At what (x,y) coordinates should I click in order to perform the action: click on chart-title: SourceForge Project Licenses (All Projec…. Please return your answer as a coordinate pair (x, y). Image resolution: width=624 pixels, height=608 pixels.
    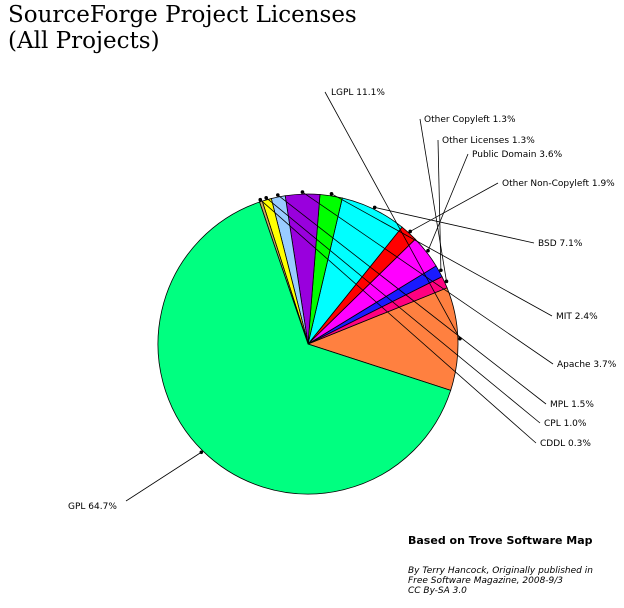
    Looking at the image, I should click on (182, 28).